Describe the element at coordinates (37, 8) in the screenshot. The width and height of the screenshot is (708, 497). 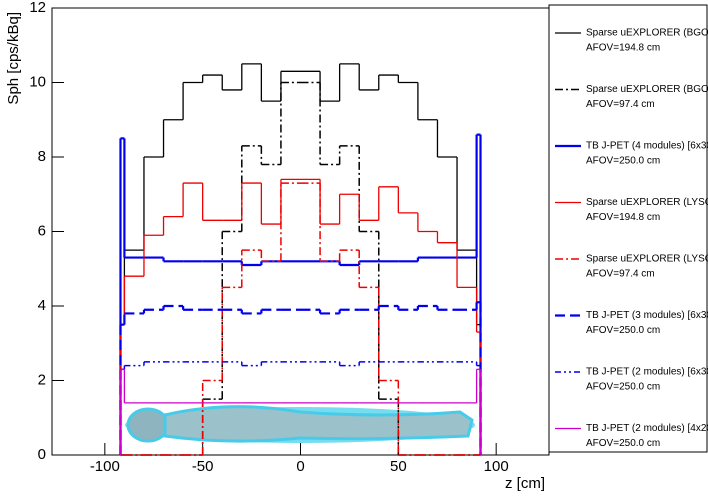
I see `y-tick-label: 12` at that location.